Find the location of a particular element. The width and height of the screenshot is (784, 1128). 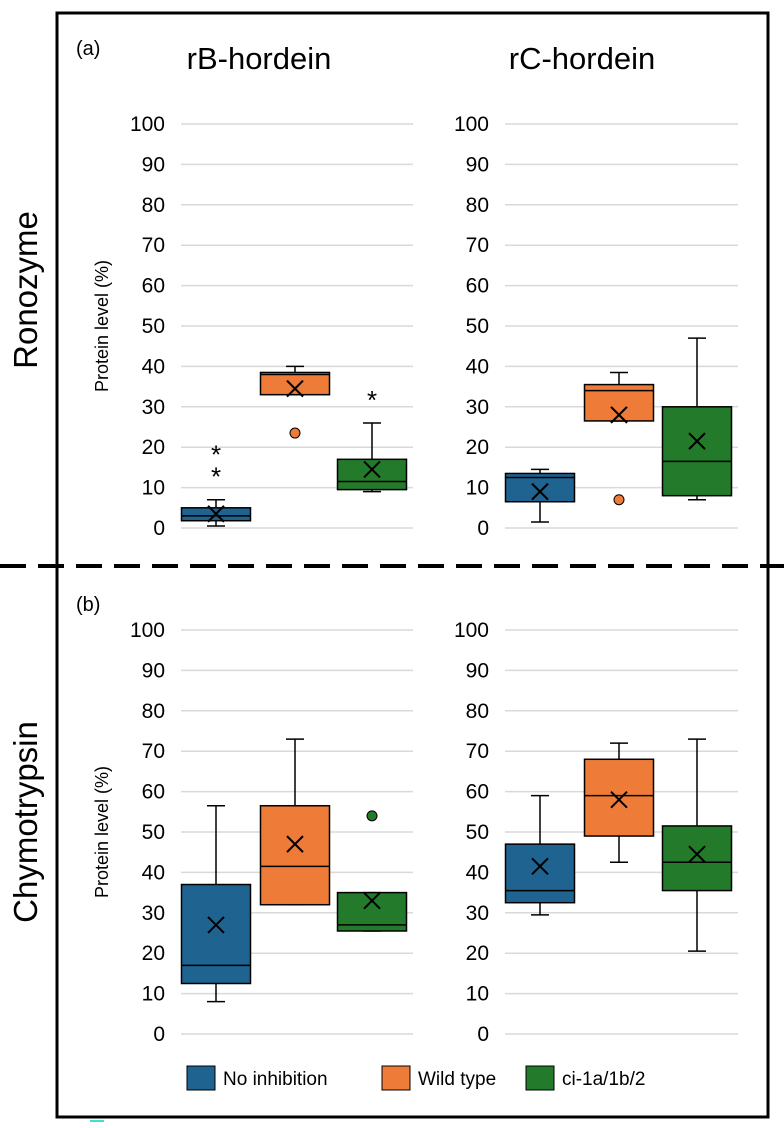

legend-label-ci: ci-1a/1b/2 is located at coordinates (603, 1079).